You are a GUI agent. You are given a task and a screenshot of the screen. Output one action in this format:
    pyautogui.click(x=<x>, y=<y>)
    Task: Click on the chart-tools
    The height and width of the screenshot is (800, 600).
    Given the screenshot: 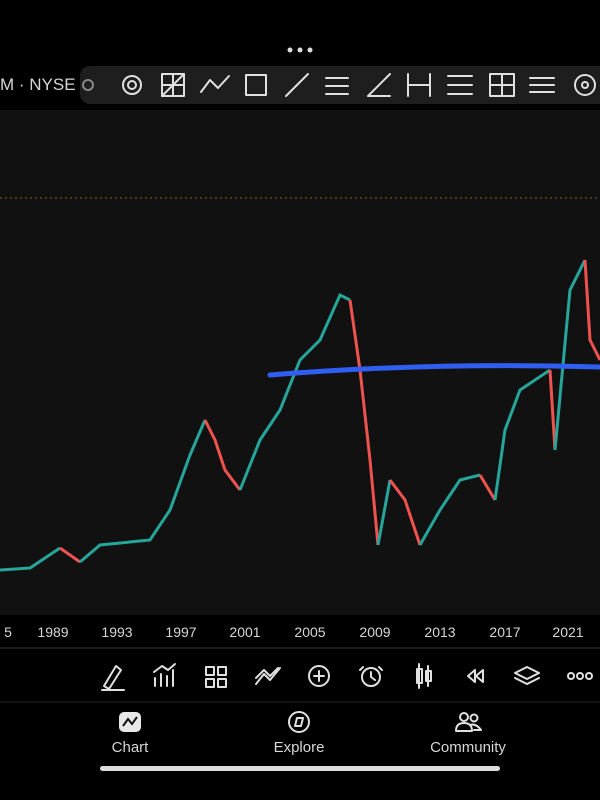 What is the action you would take?
    pyautogui.click(x=347, y=677)
    